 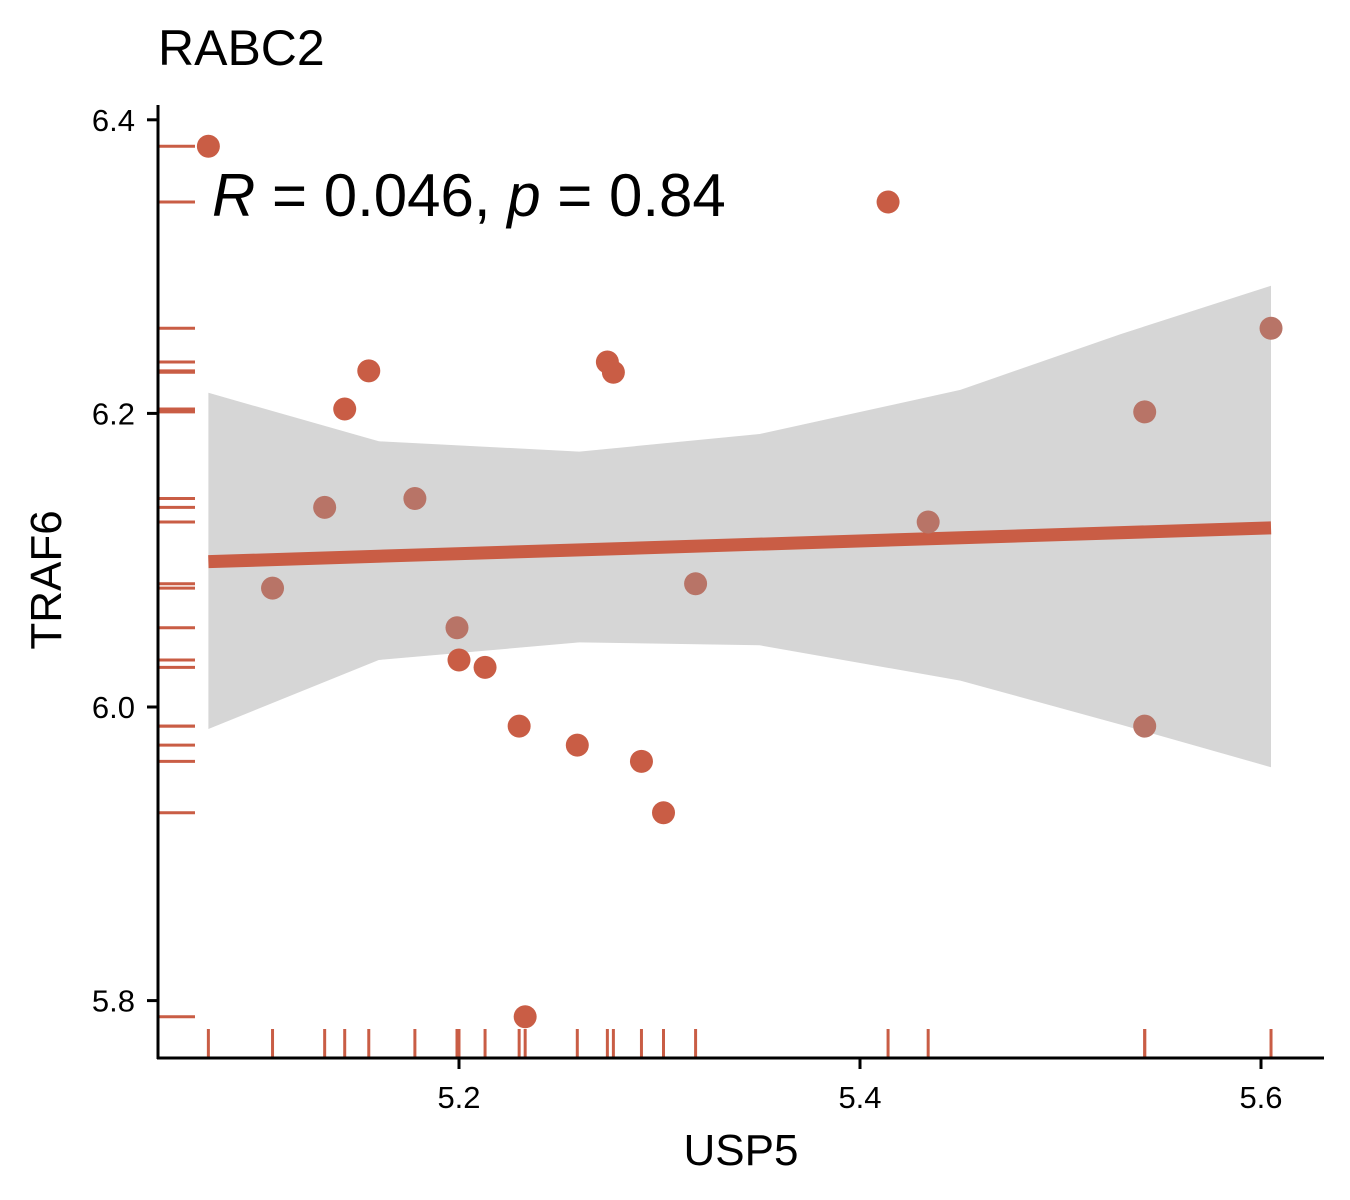 What do you see at coordinates (522, 195) in the screenshot?
I see `p-label: p` at bounding box center [522, 195].